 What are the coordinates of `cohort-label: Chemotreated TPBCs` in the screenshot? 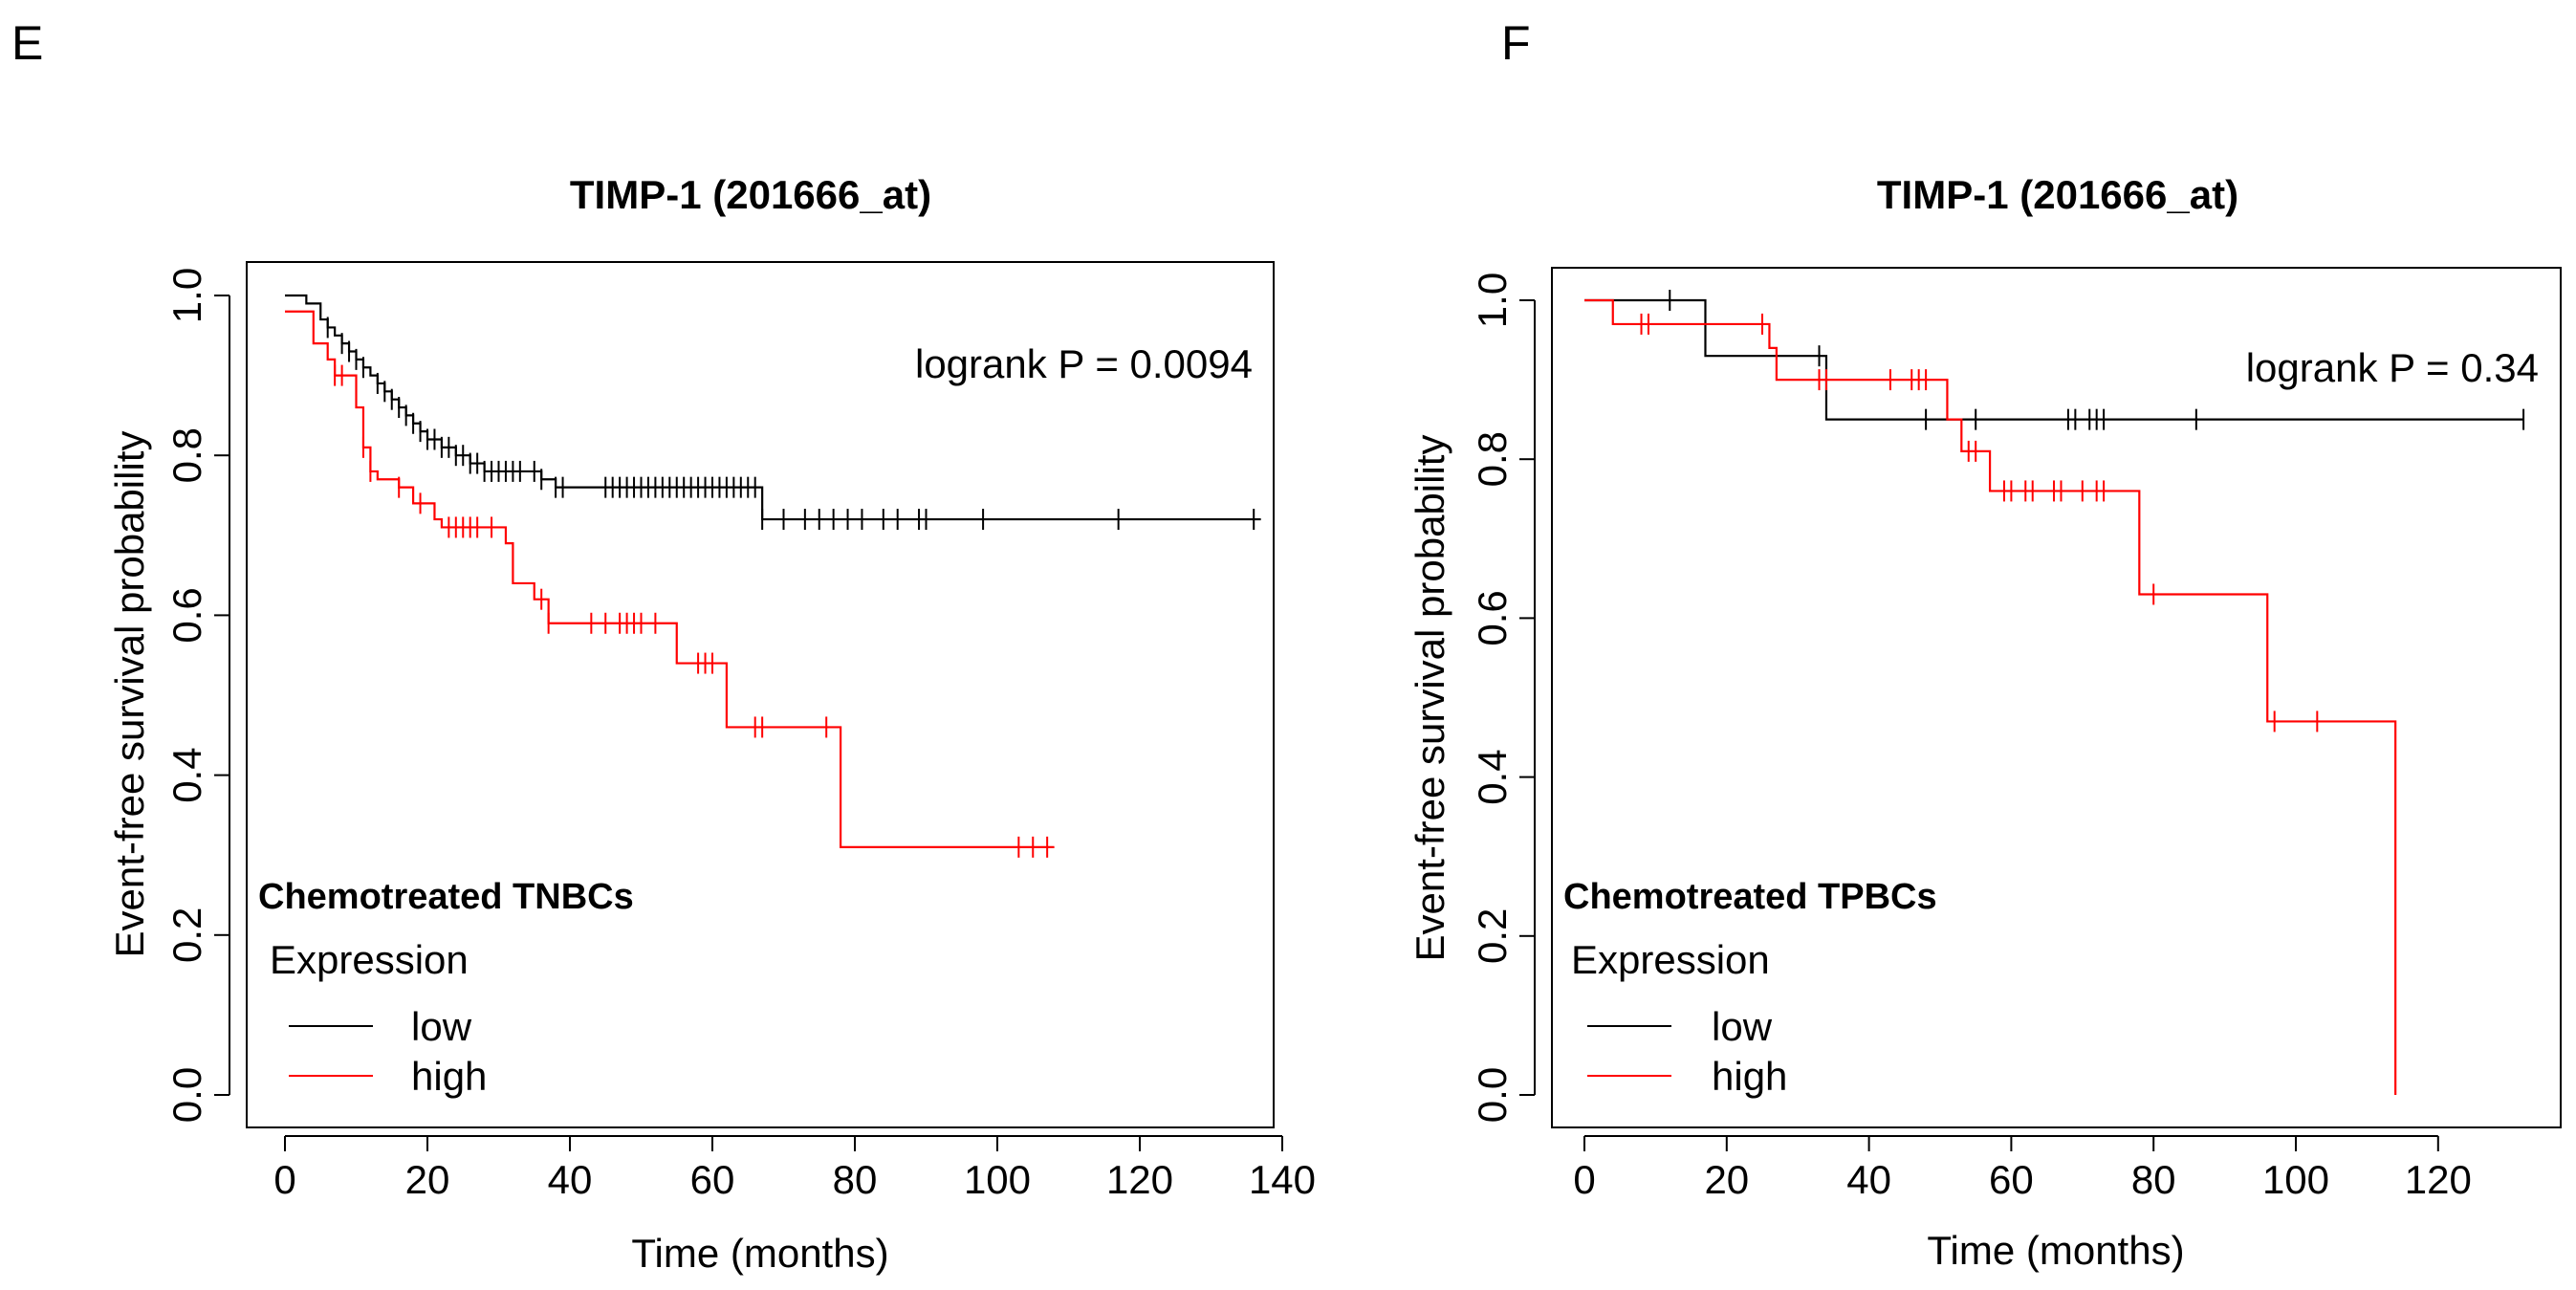 It's located at (1750, 897).